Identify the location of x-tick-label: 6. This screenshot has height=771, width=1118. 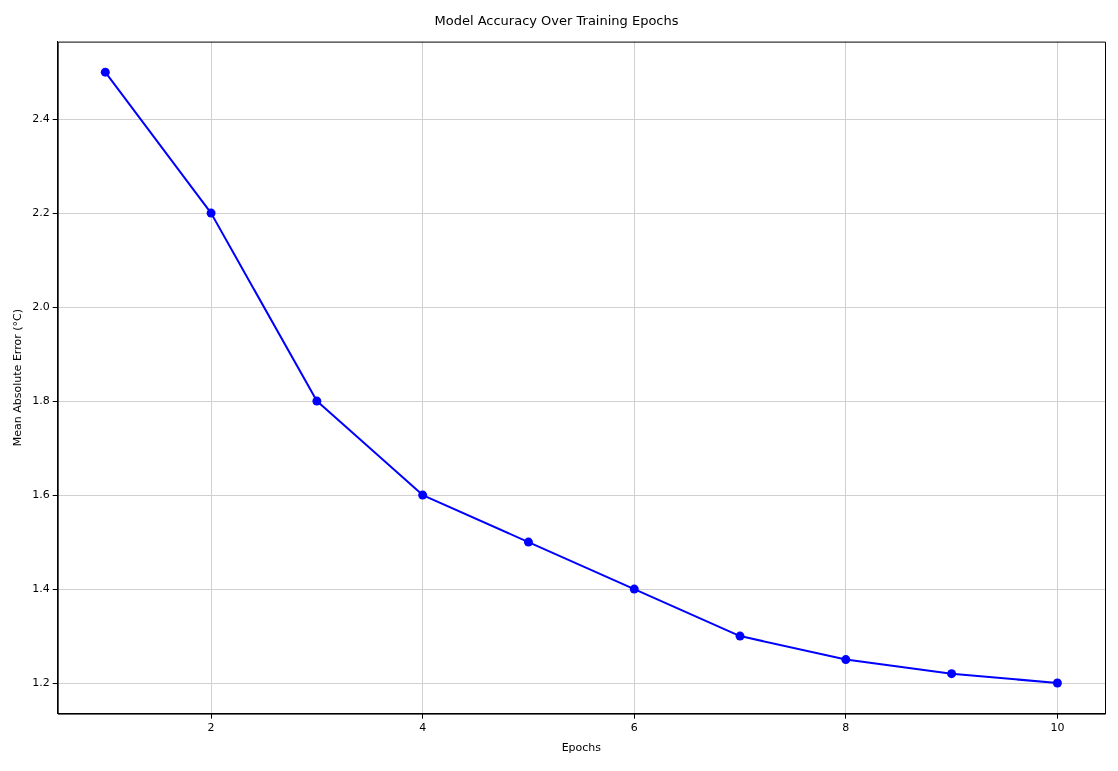
(634, 728).